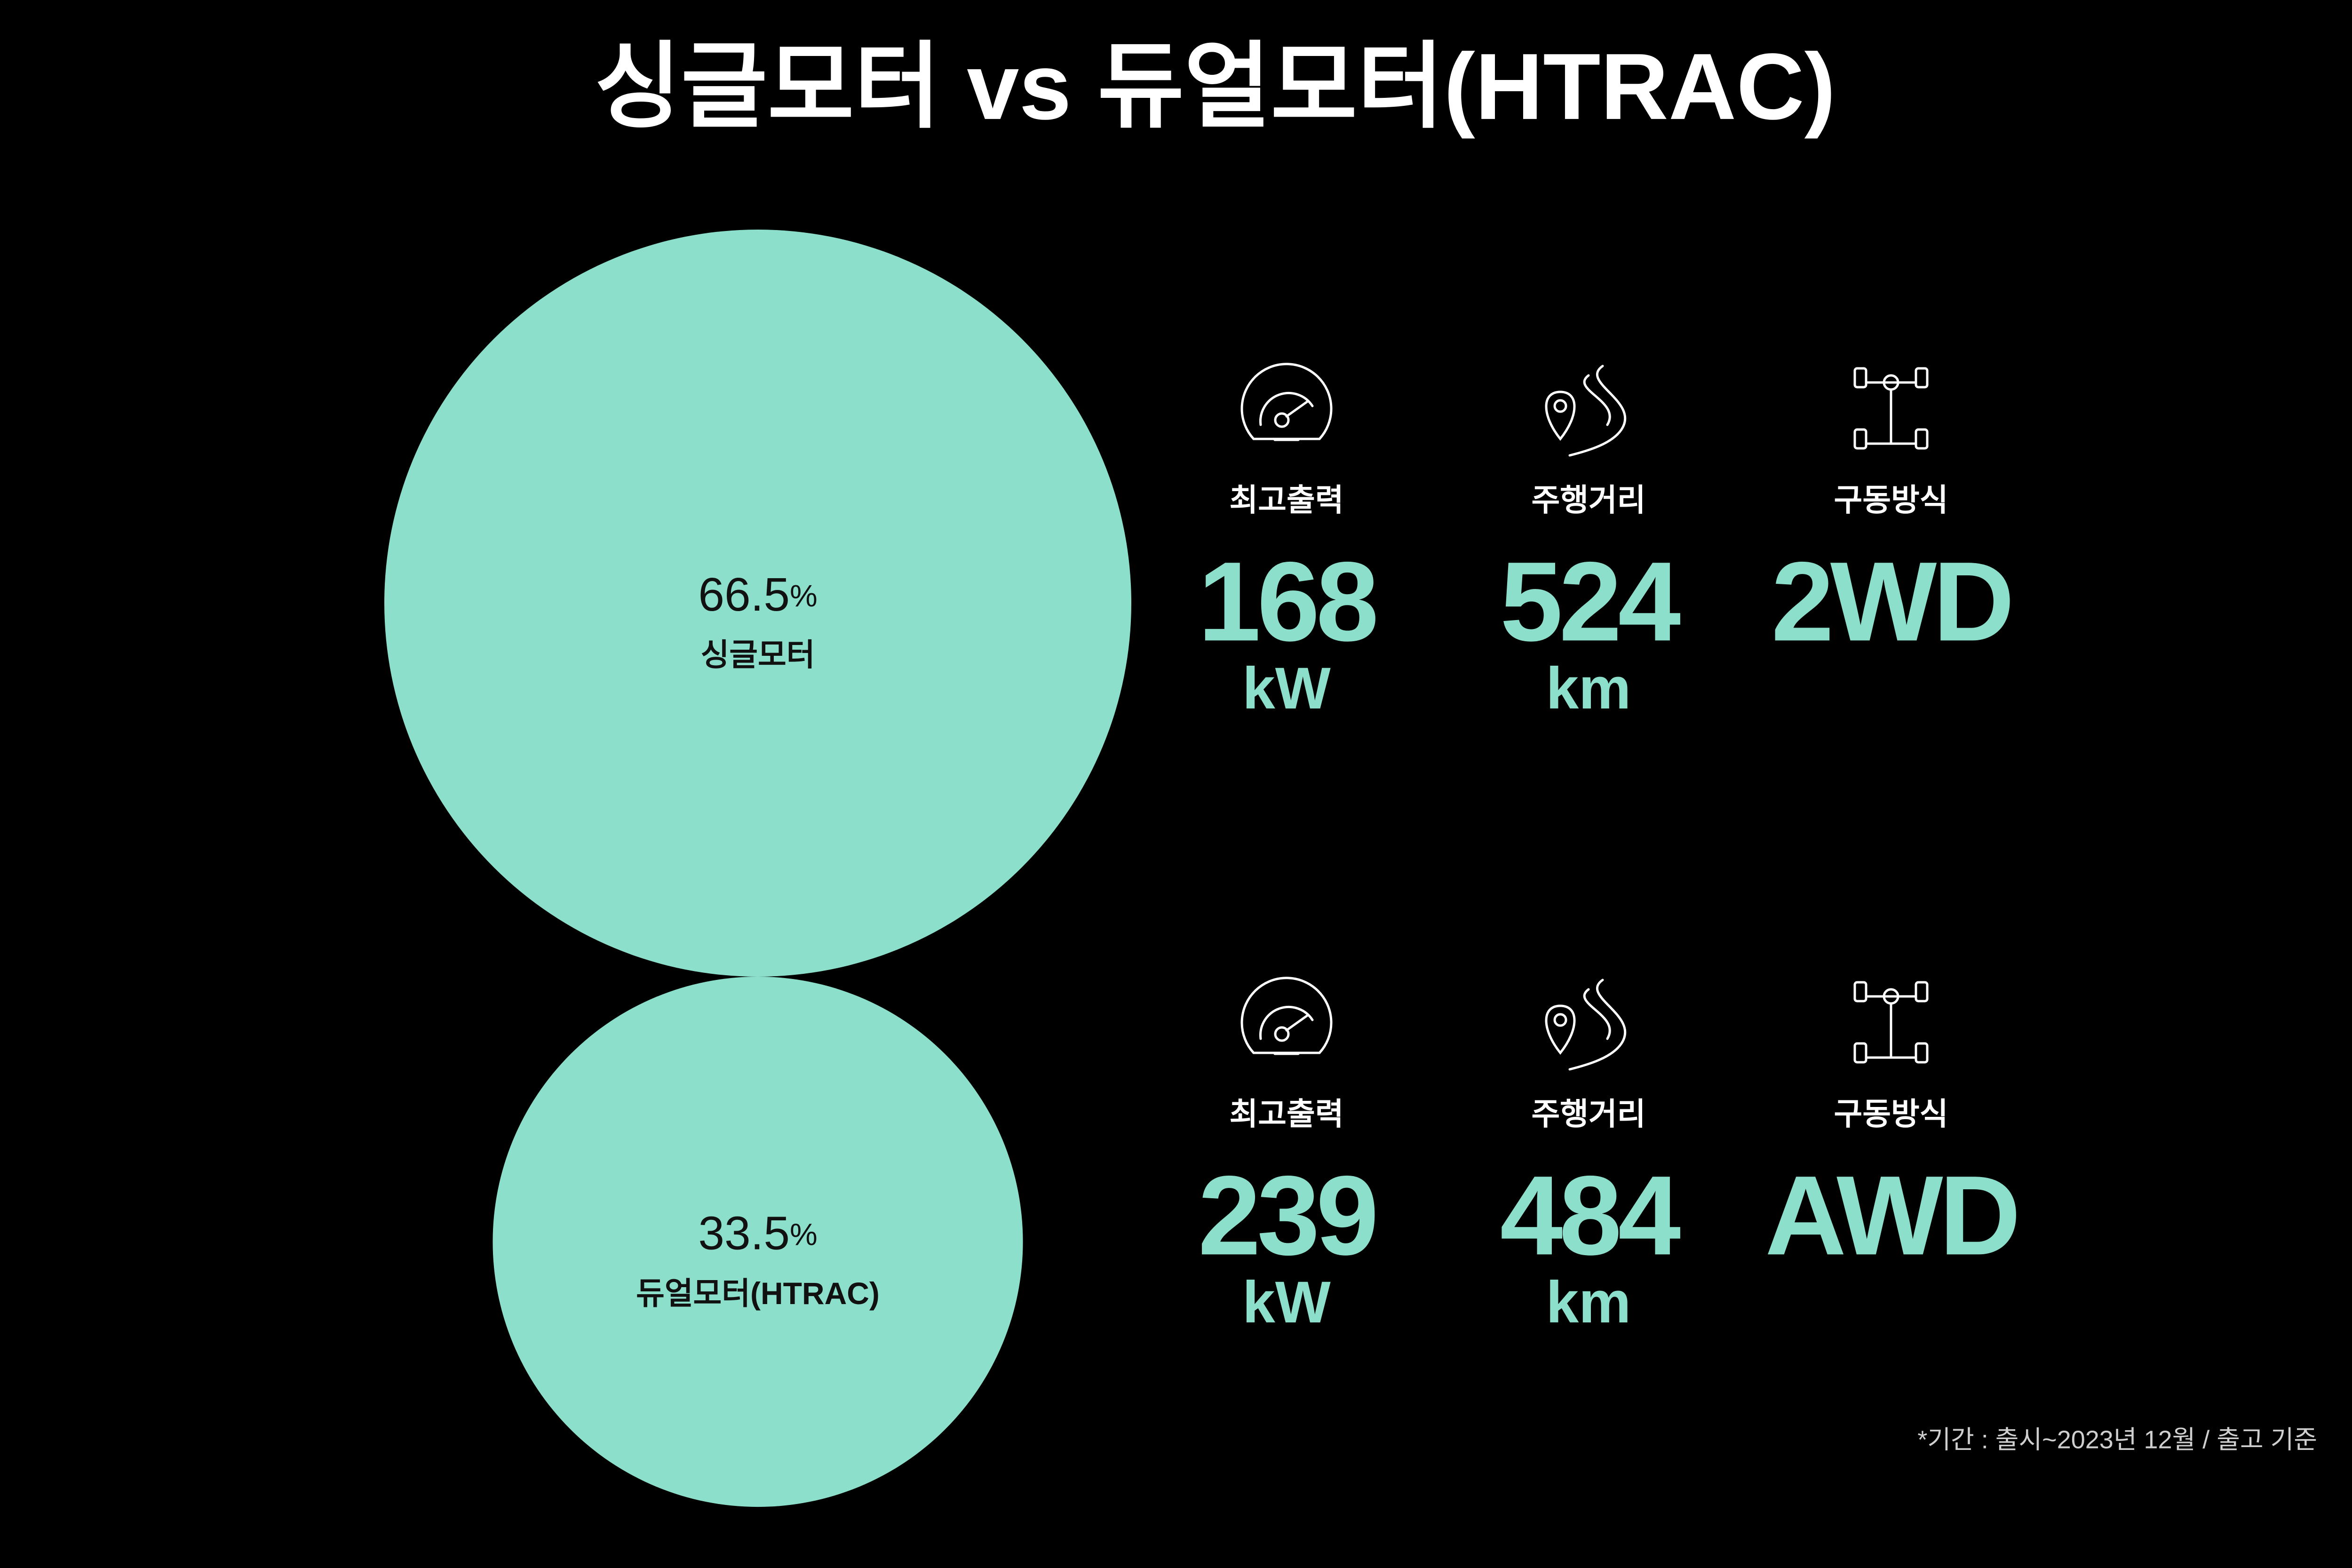 The image size is (2352, 1568). Describe the element at coordinates (758, 654) in the screenshot. I see `bubble-label: 싱글모터` at that location.